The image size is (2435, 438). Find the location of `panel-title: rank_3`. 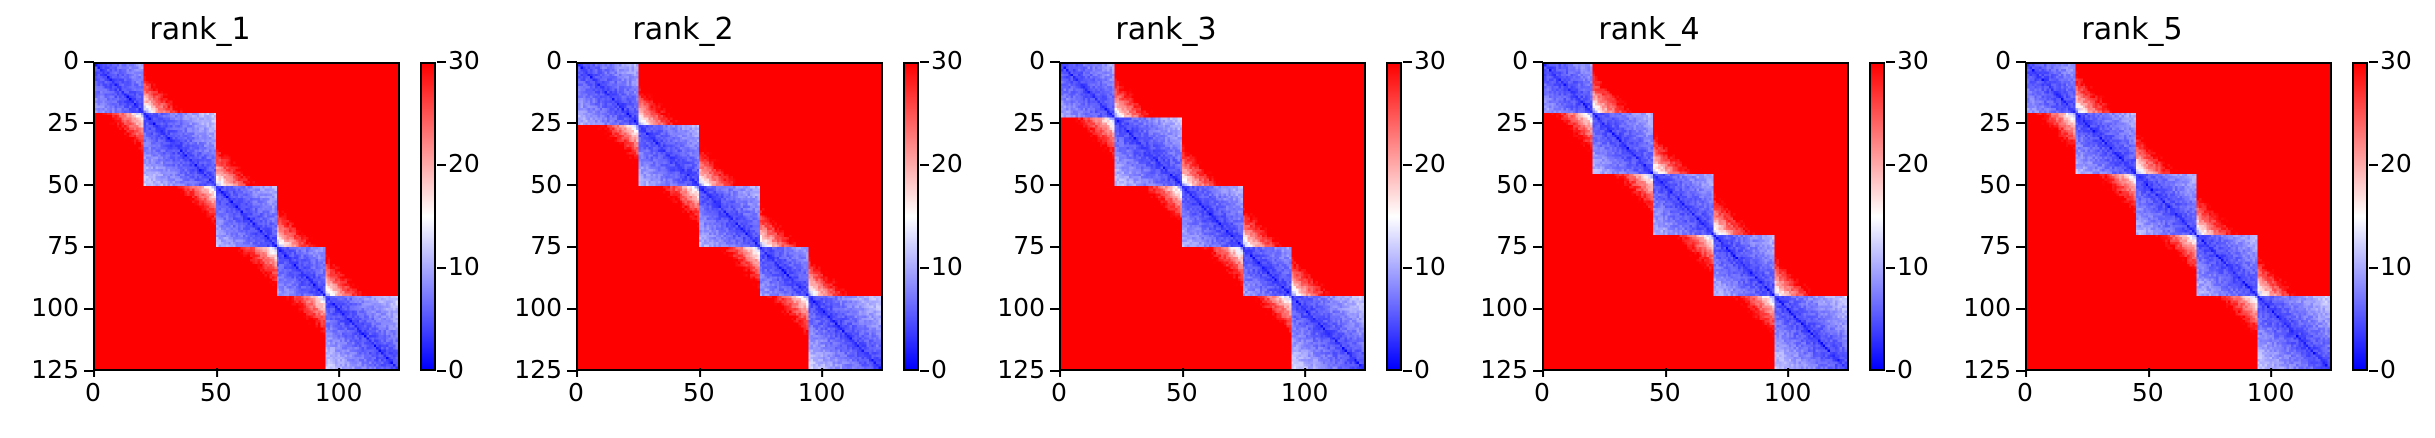

panel-title: rank_3 is located at coordinates (1166, 29).